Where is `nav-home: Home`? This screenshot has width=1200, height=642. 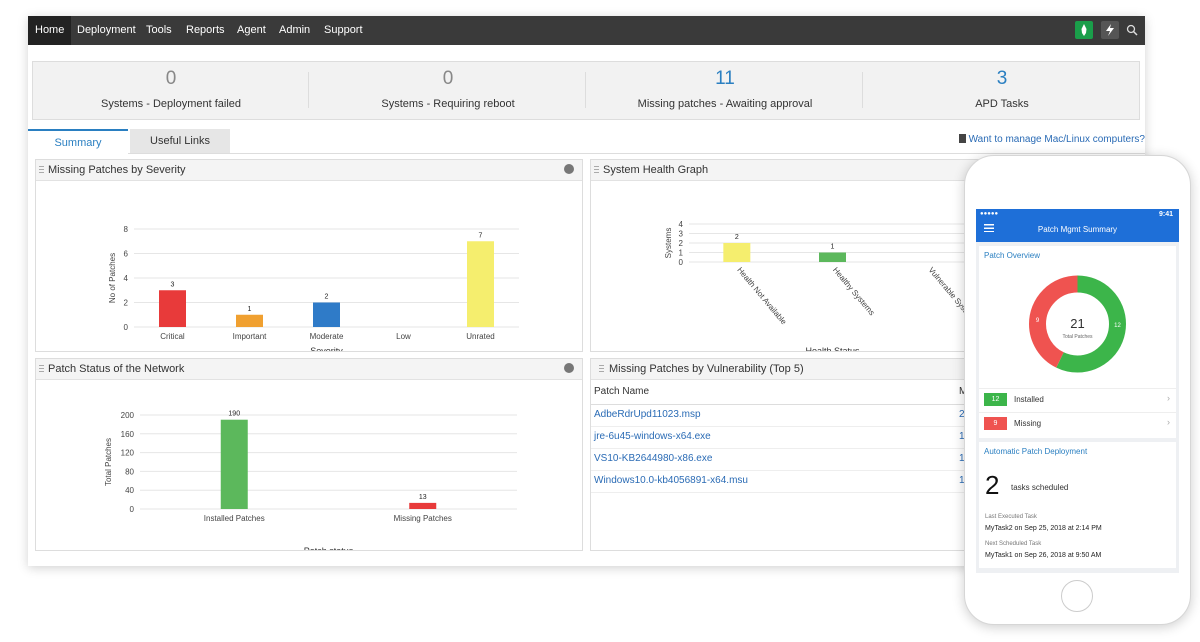 nav-home: Home is located at coordinates (50, 30).